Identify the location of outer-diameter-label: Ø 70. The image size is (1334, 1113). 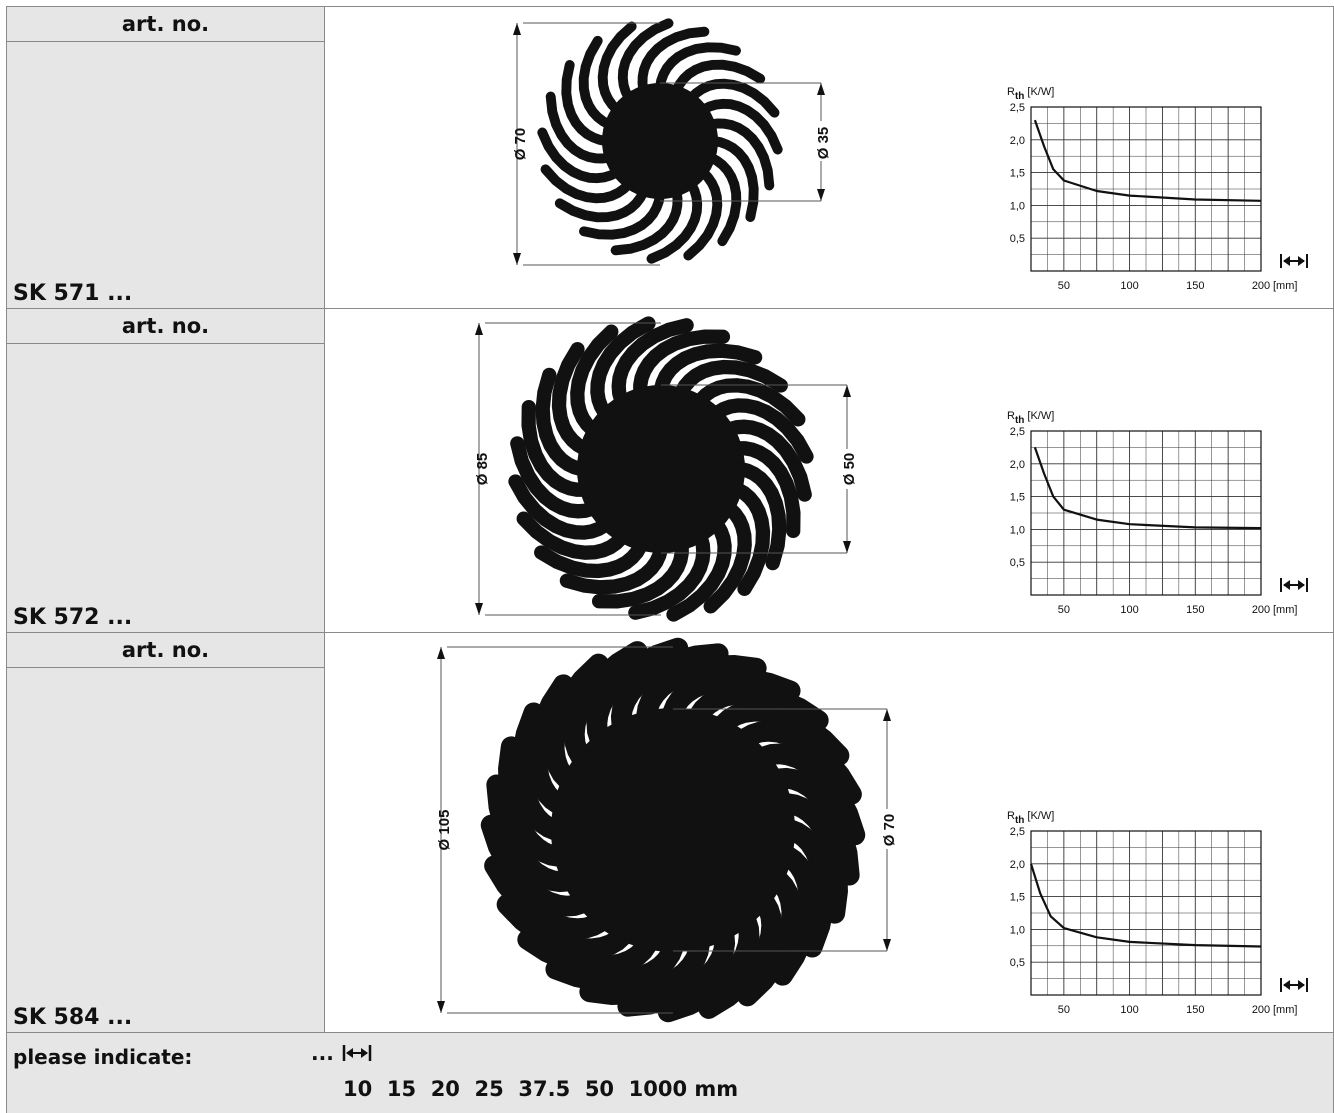
(520, 144).